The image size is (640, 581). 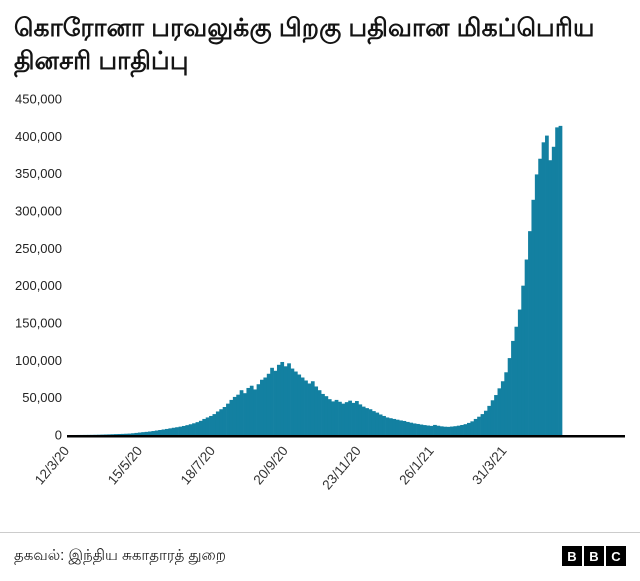 I want to click on y-axis-tick-label: 50,000, so click(x=42, y=397).